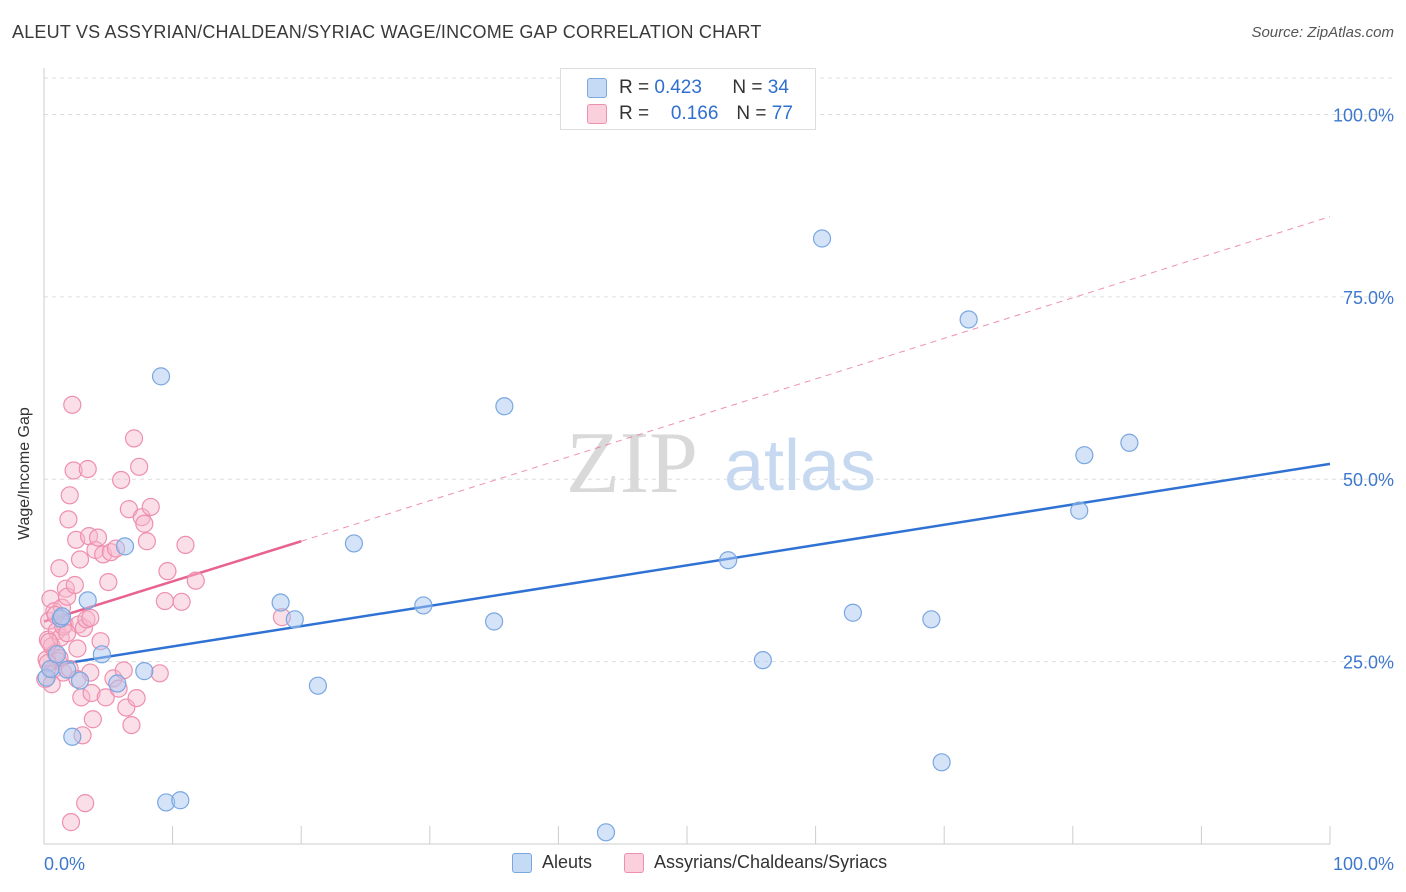 The image size is (1406, 892). What do you see at coordinates (567, 862) in the screenshot?
I see `legend-label-aleuts: Aleuts` at bounding box center [567, 862].